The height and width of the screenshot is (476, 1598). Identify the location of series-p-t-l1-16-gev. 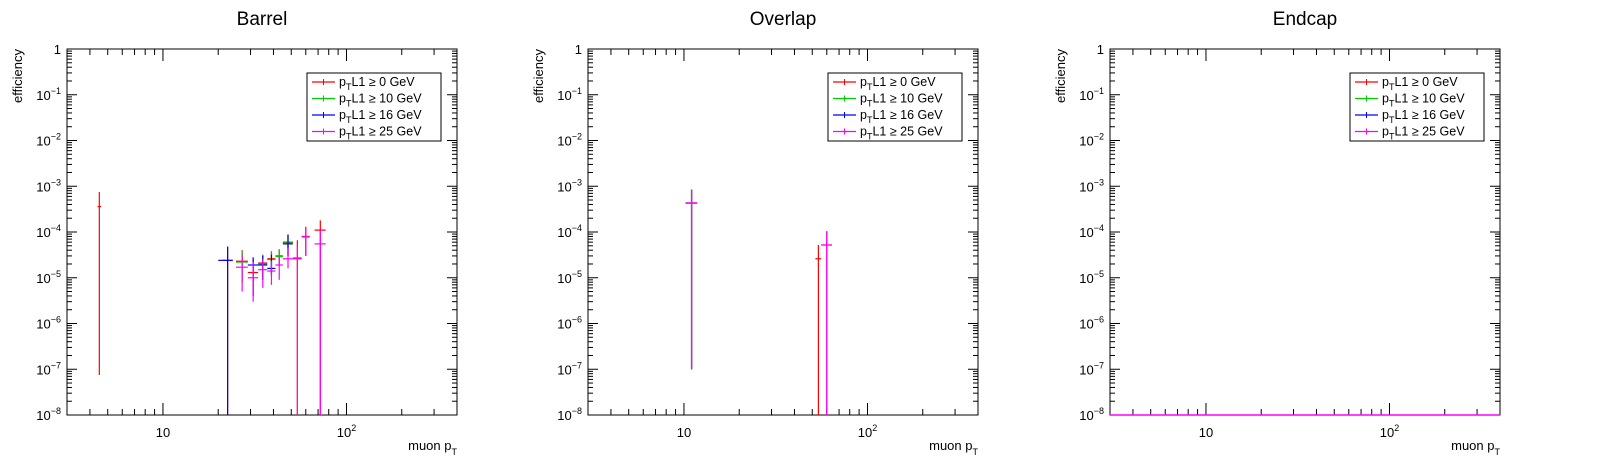
(255, 325).